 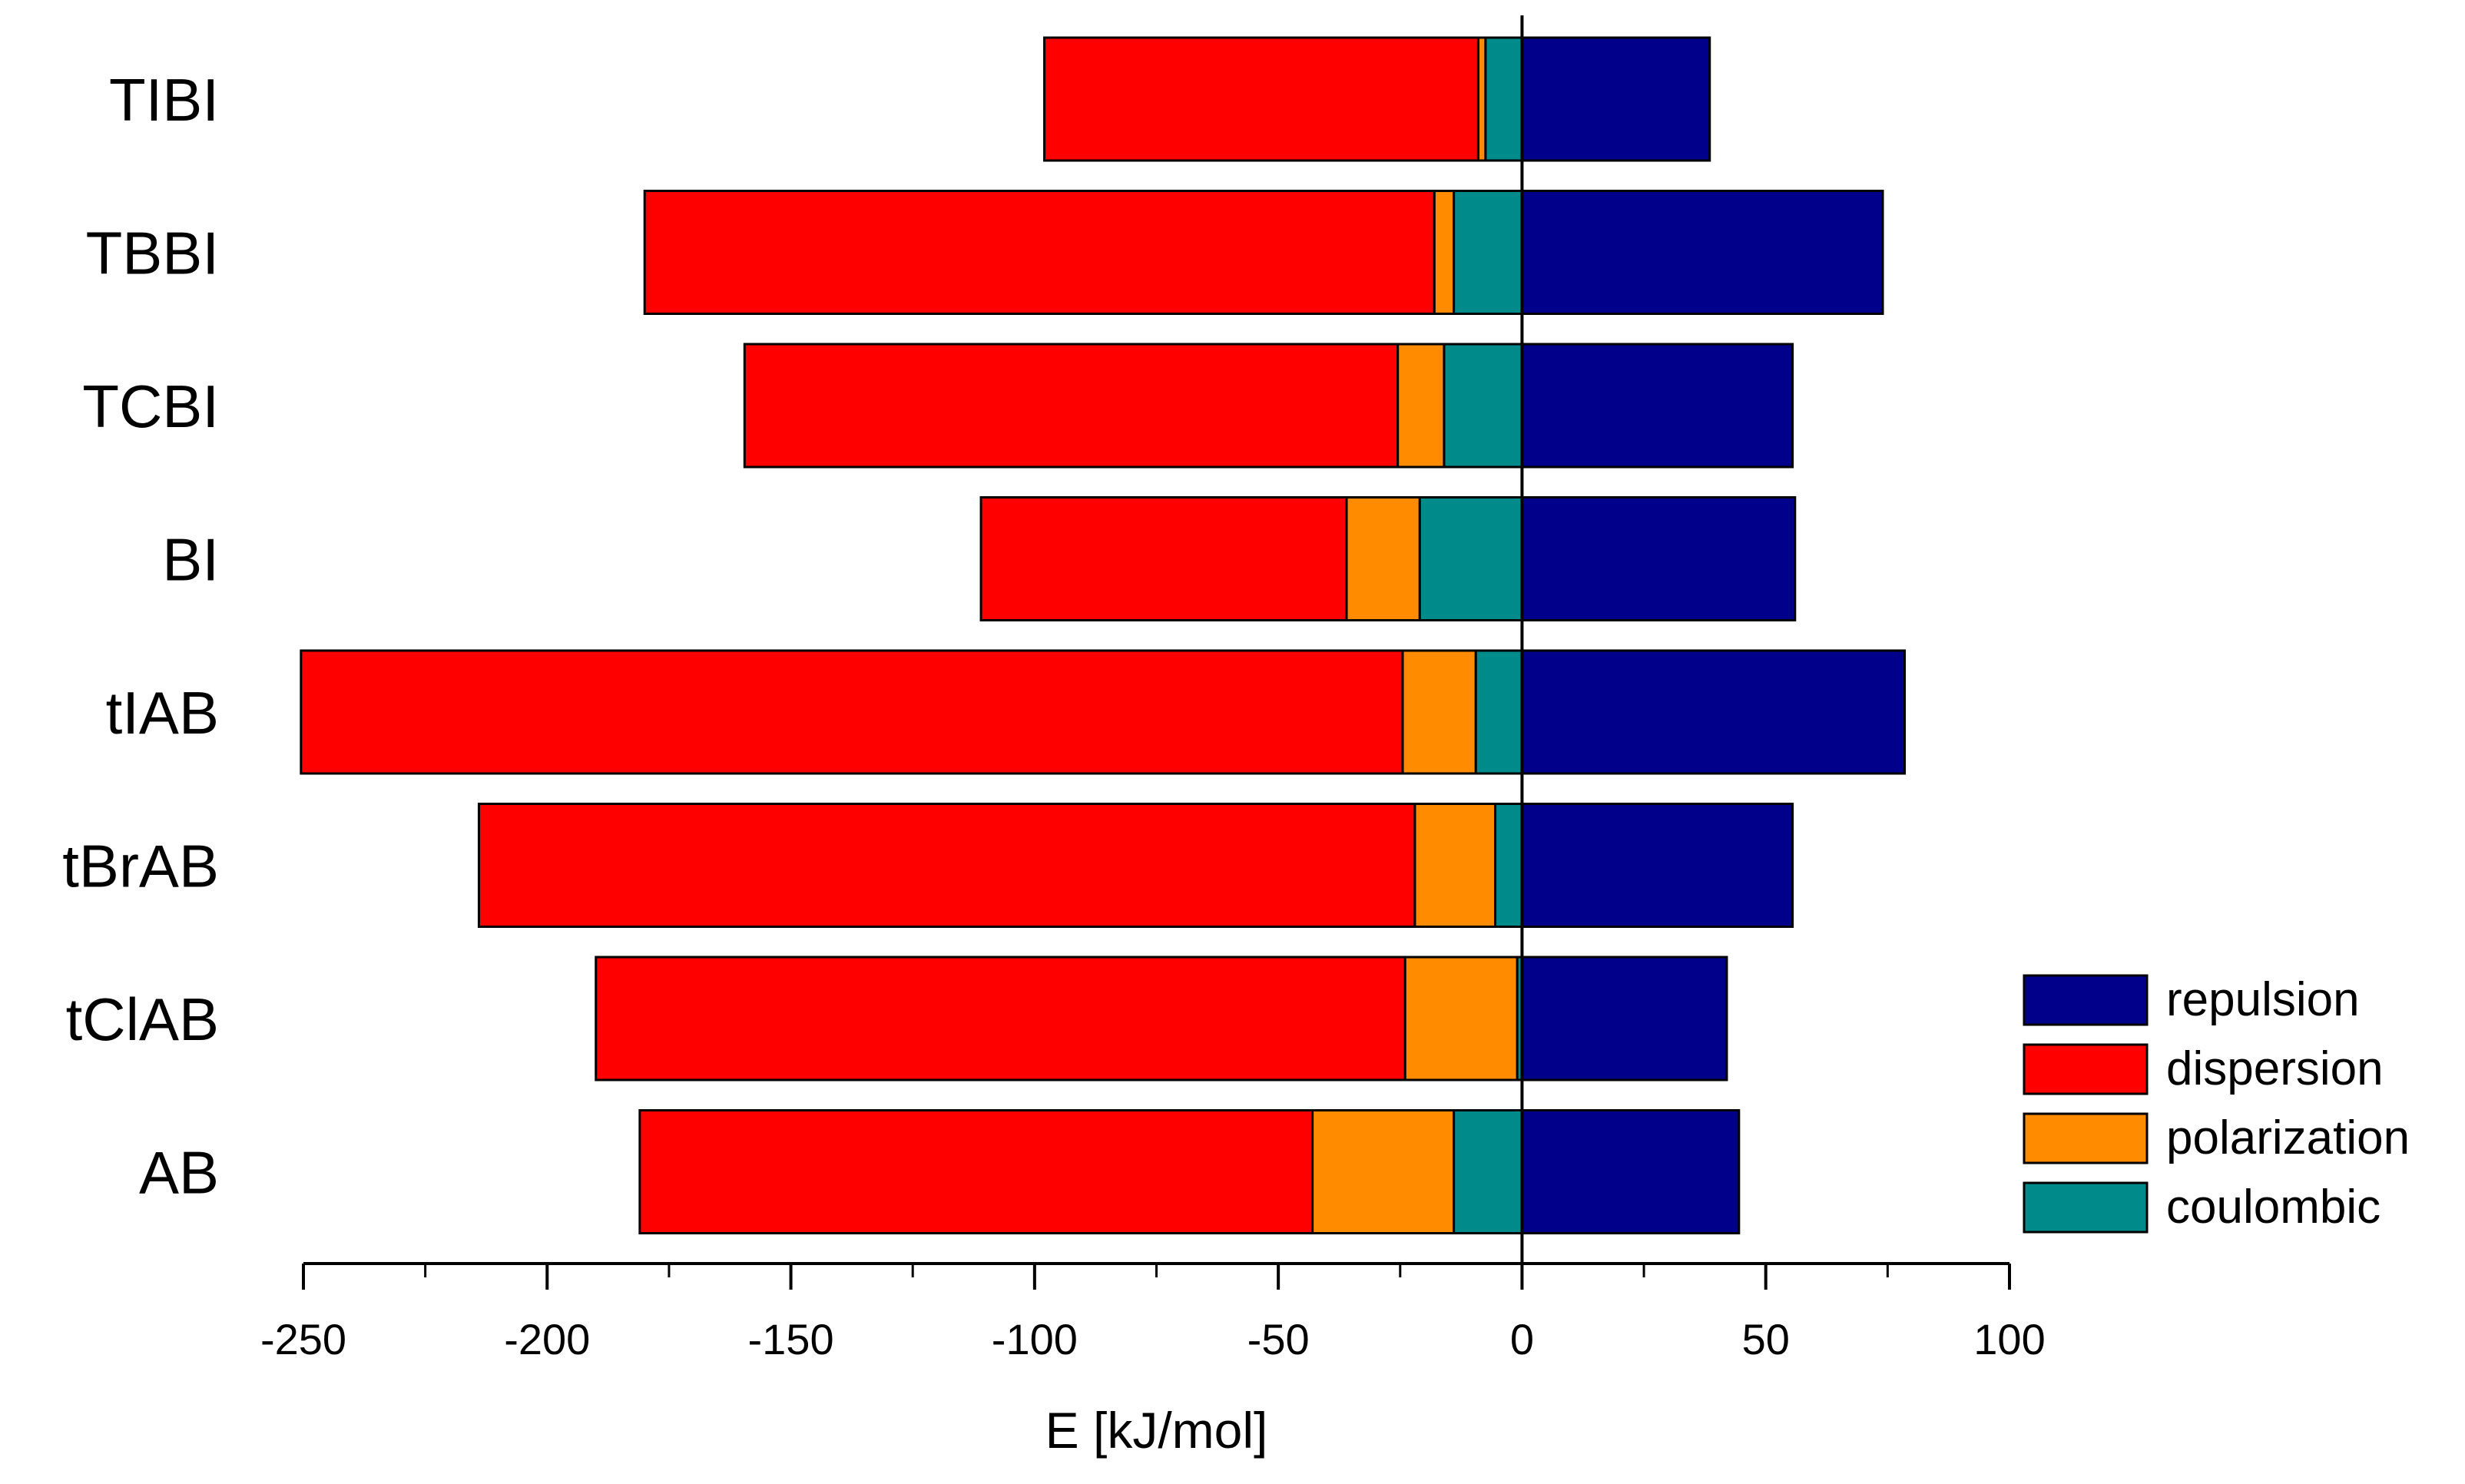 I want to click on bar-coulombic-TCBI, so click(x=1483, y=406).